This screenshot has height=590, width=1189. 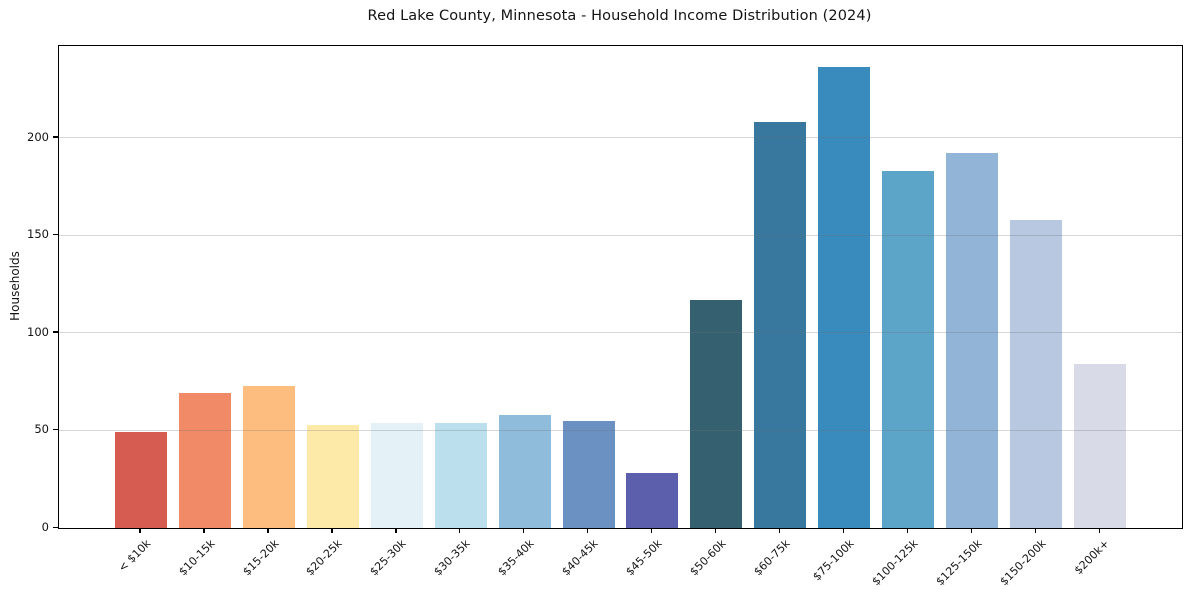 I want to click on y-axis-label: Households, so click(x=15, y=286).